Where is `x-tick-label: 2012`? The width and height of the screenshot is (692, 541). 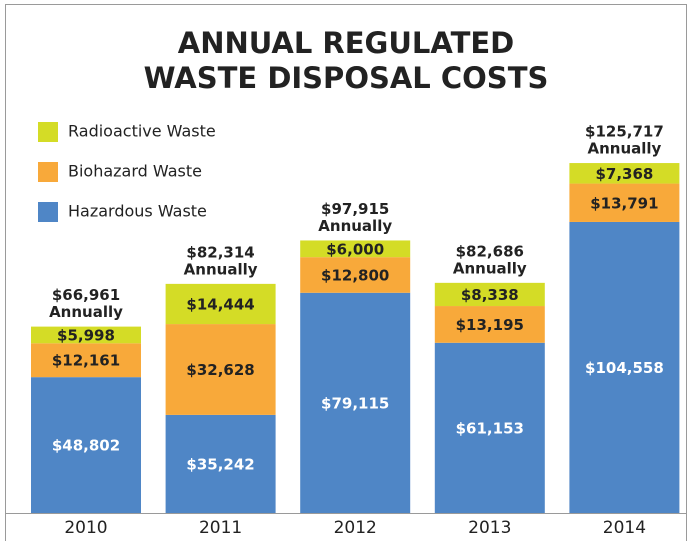 x-tick-label: 2012 is located at coordinates (355, 528).